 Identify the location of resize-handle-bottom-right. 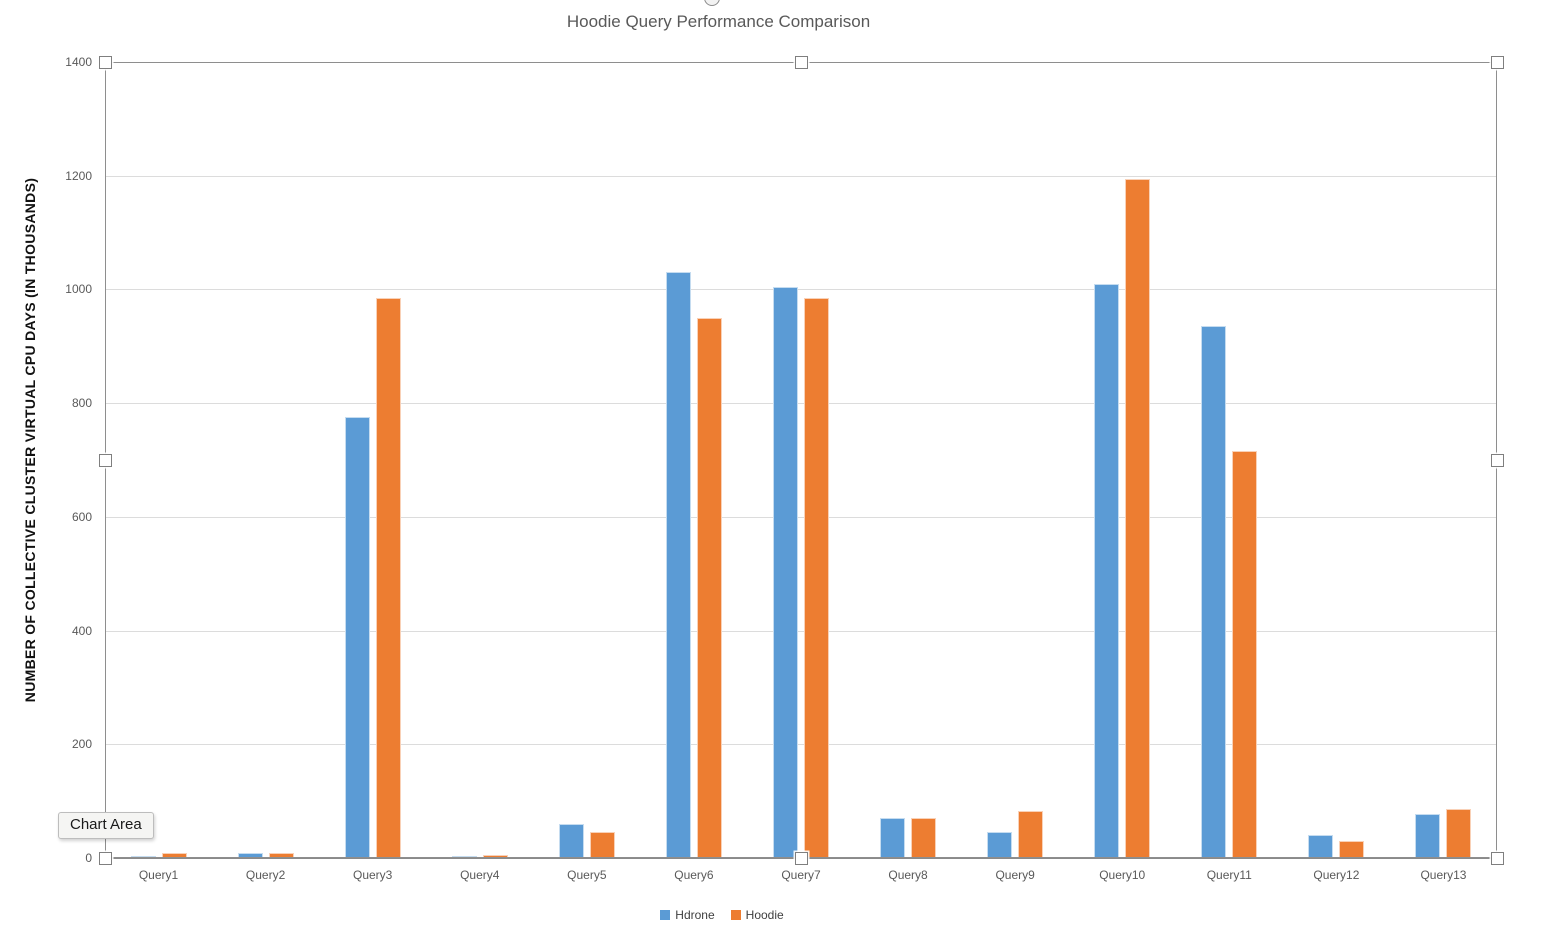
(1497, 858).